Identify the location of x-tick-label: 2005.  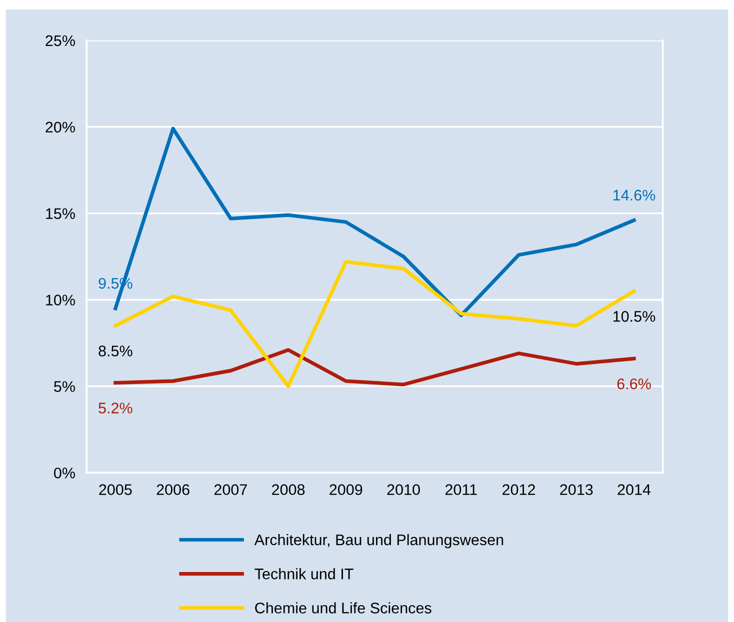
(115, 490).